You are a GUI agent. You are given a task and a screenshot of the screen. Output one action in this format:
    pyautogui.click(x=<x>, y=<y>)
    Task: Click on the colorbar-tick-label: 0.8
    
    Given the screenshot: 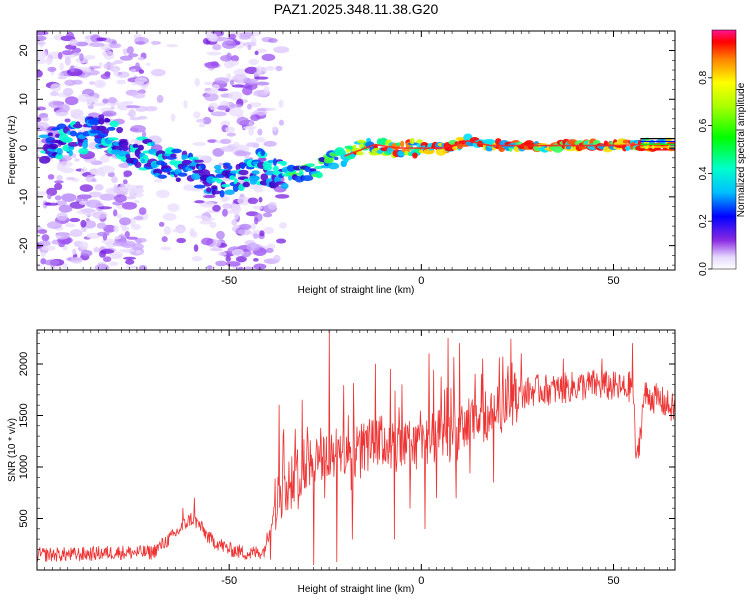 What is the action you would take?
    pyautogui.click(x=703, y=77)
    